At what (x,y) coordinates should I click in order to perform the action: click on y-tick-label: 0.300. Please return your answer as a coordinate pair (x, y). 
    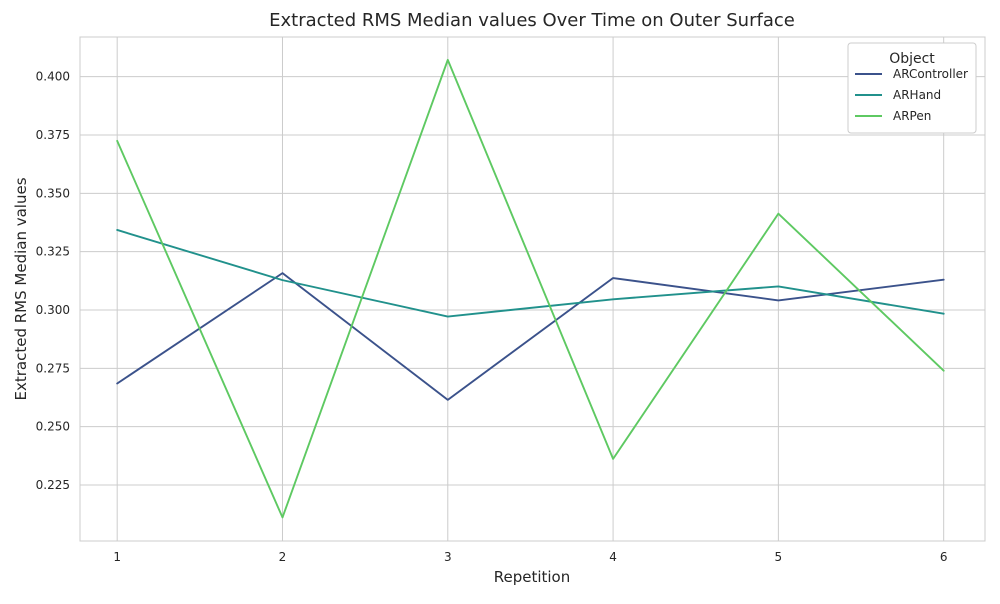
    Looking at the image, I should click on (53, 310).